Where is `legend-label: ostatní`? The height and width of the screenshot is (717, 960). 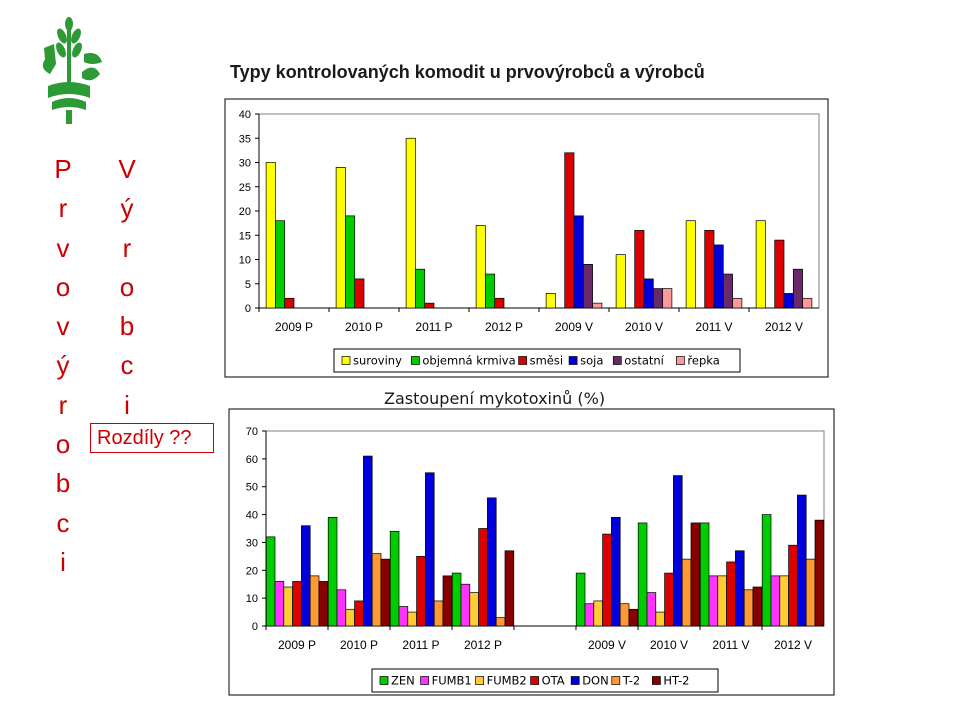
legend-label: ostatní is located at coordinates (644, 361).